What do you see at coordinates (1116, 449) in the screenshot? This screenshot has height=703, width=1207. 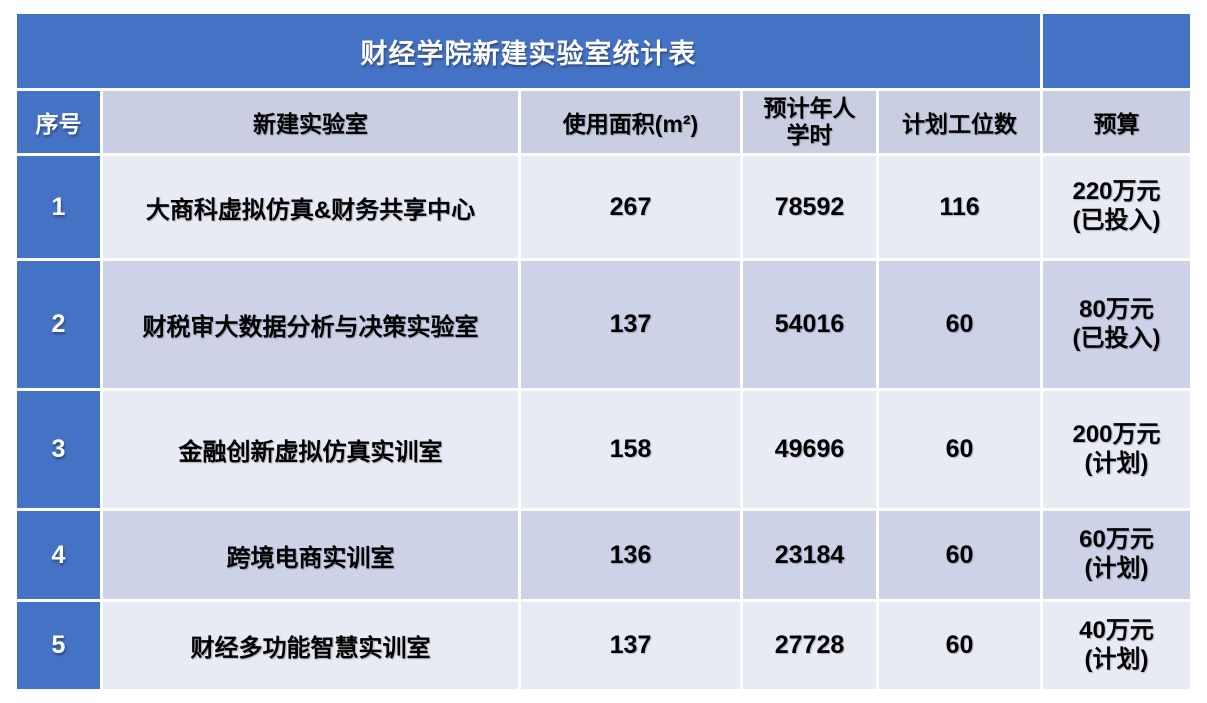 I see `lab-budget: 200万元 (计划)` at bounding box center [1116, 449].